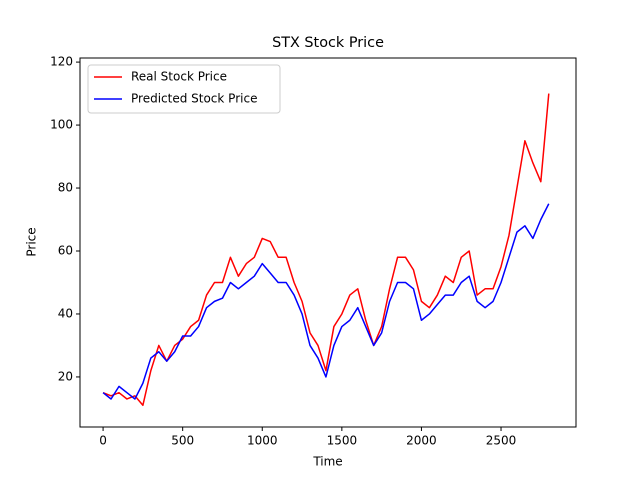  I want to click on x-tick-label: 0, so click(103, 441).